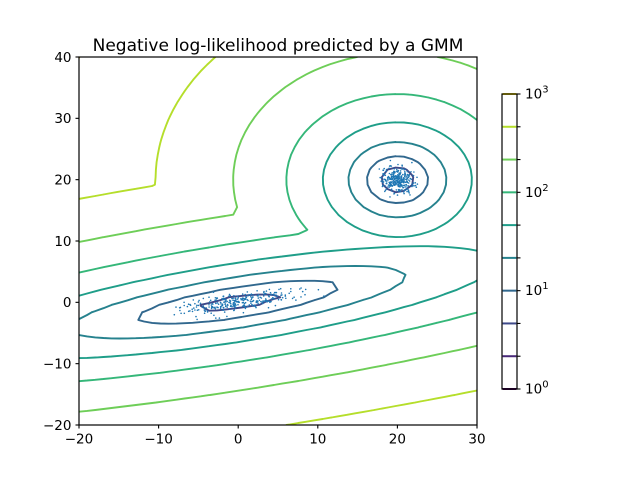 The image size is (640, 480). What do you see at coordinates (525, 241) in the screenshot?
I see `colorbar: 100 101 102 103` at bounding box center [525, 241].